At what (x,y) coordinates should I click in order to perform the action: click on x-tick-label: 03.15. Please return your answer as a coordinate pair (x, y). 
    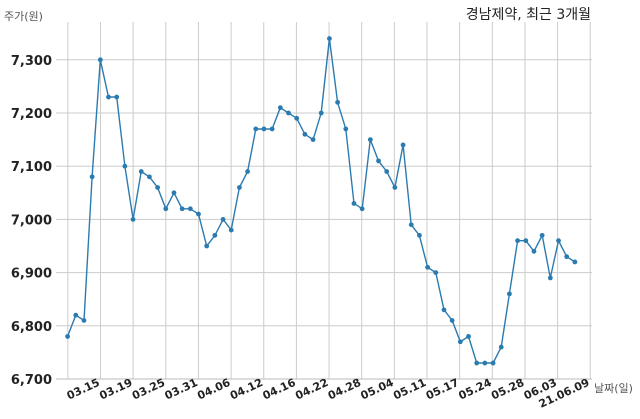
    Looking at the image, I should click on (83, 389).